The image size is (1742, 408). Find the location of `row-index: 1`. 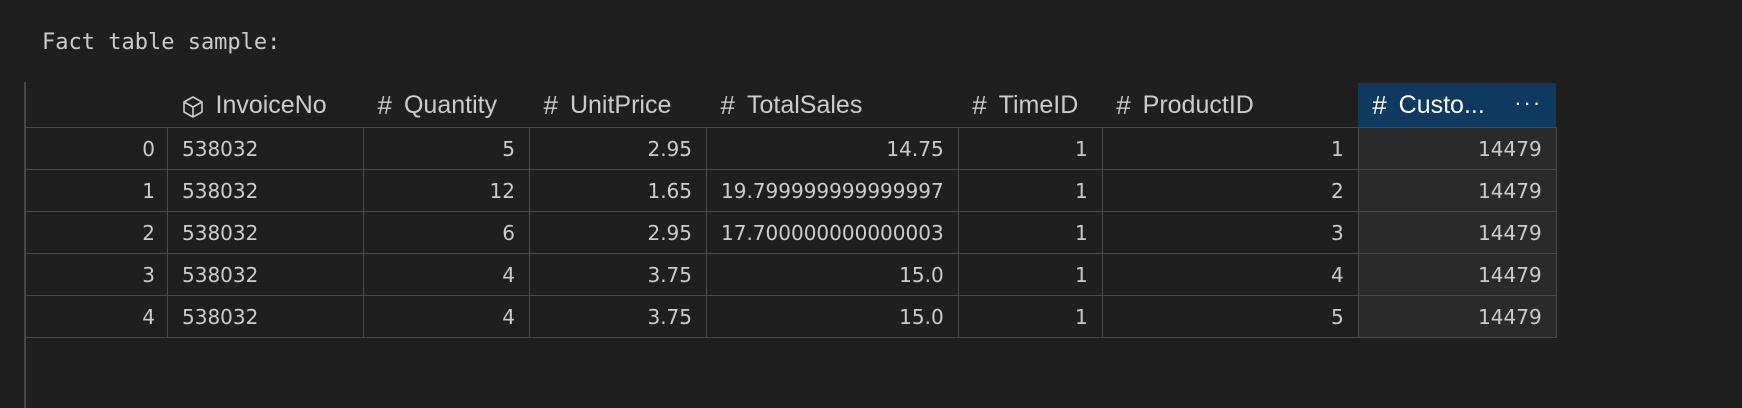

row-index: 1 is located at coordinates (96, 190).